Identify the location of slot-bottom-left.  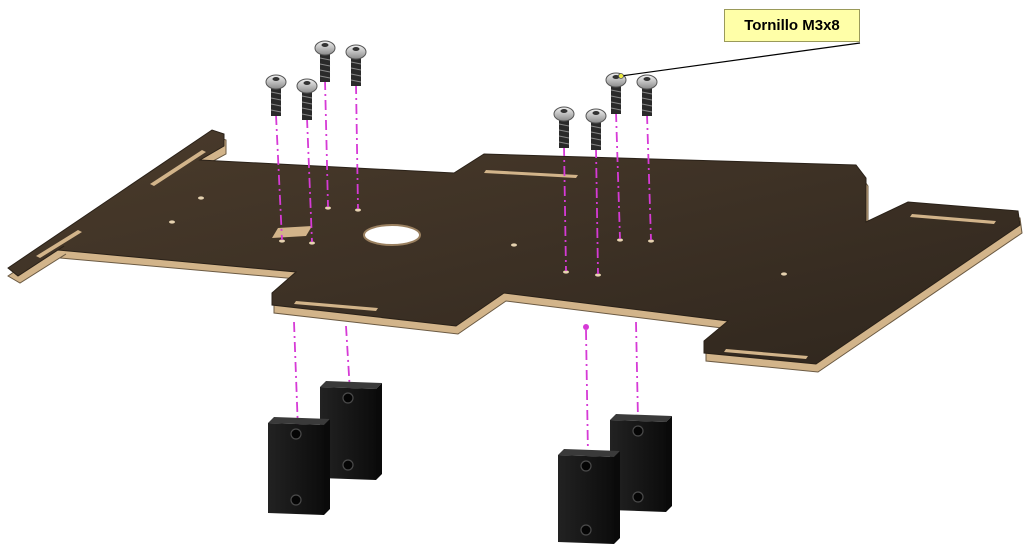
(336, 306).